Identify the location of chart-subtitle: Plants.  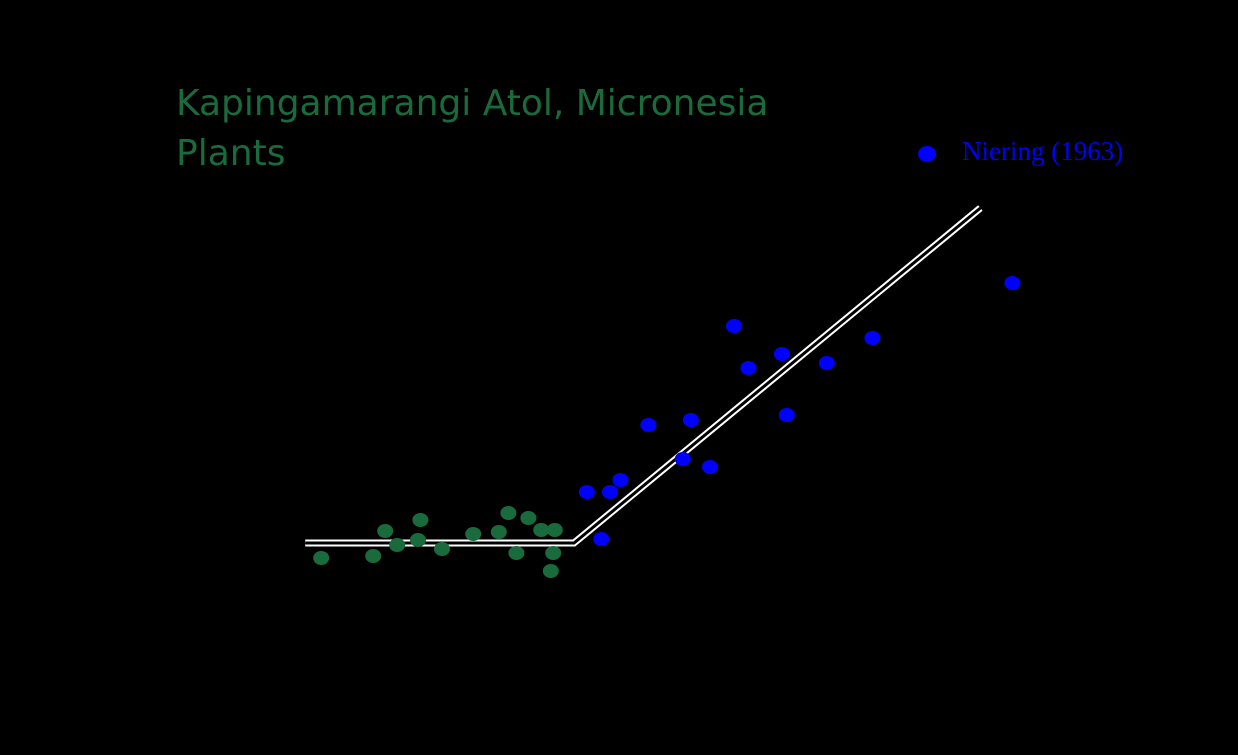
(230, 153).